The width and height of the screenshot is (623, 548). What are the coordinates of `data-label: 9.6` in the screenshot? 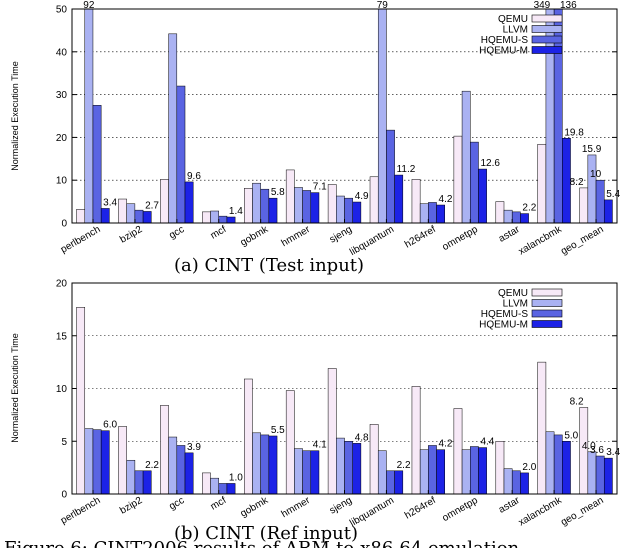 It's located at (194, 176).